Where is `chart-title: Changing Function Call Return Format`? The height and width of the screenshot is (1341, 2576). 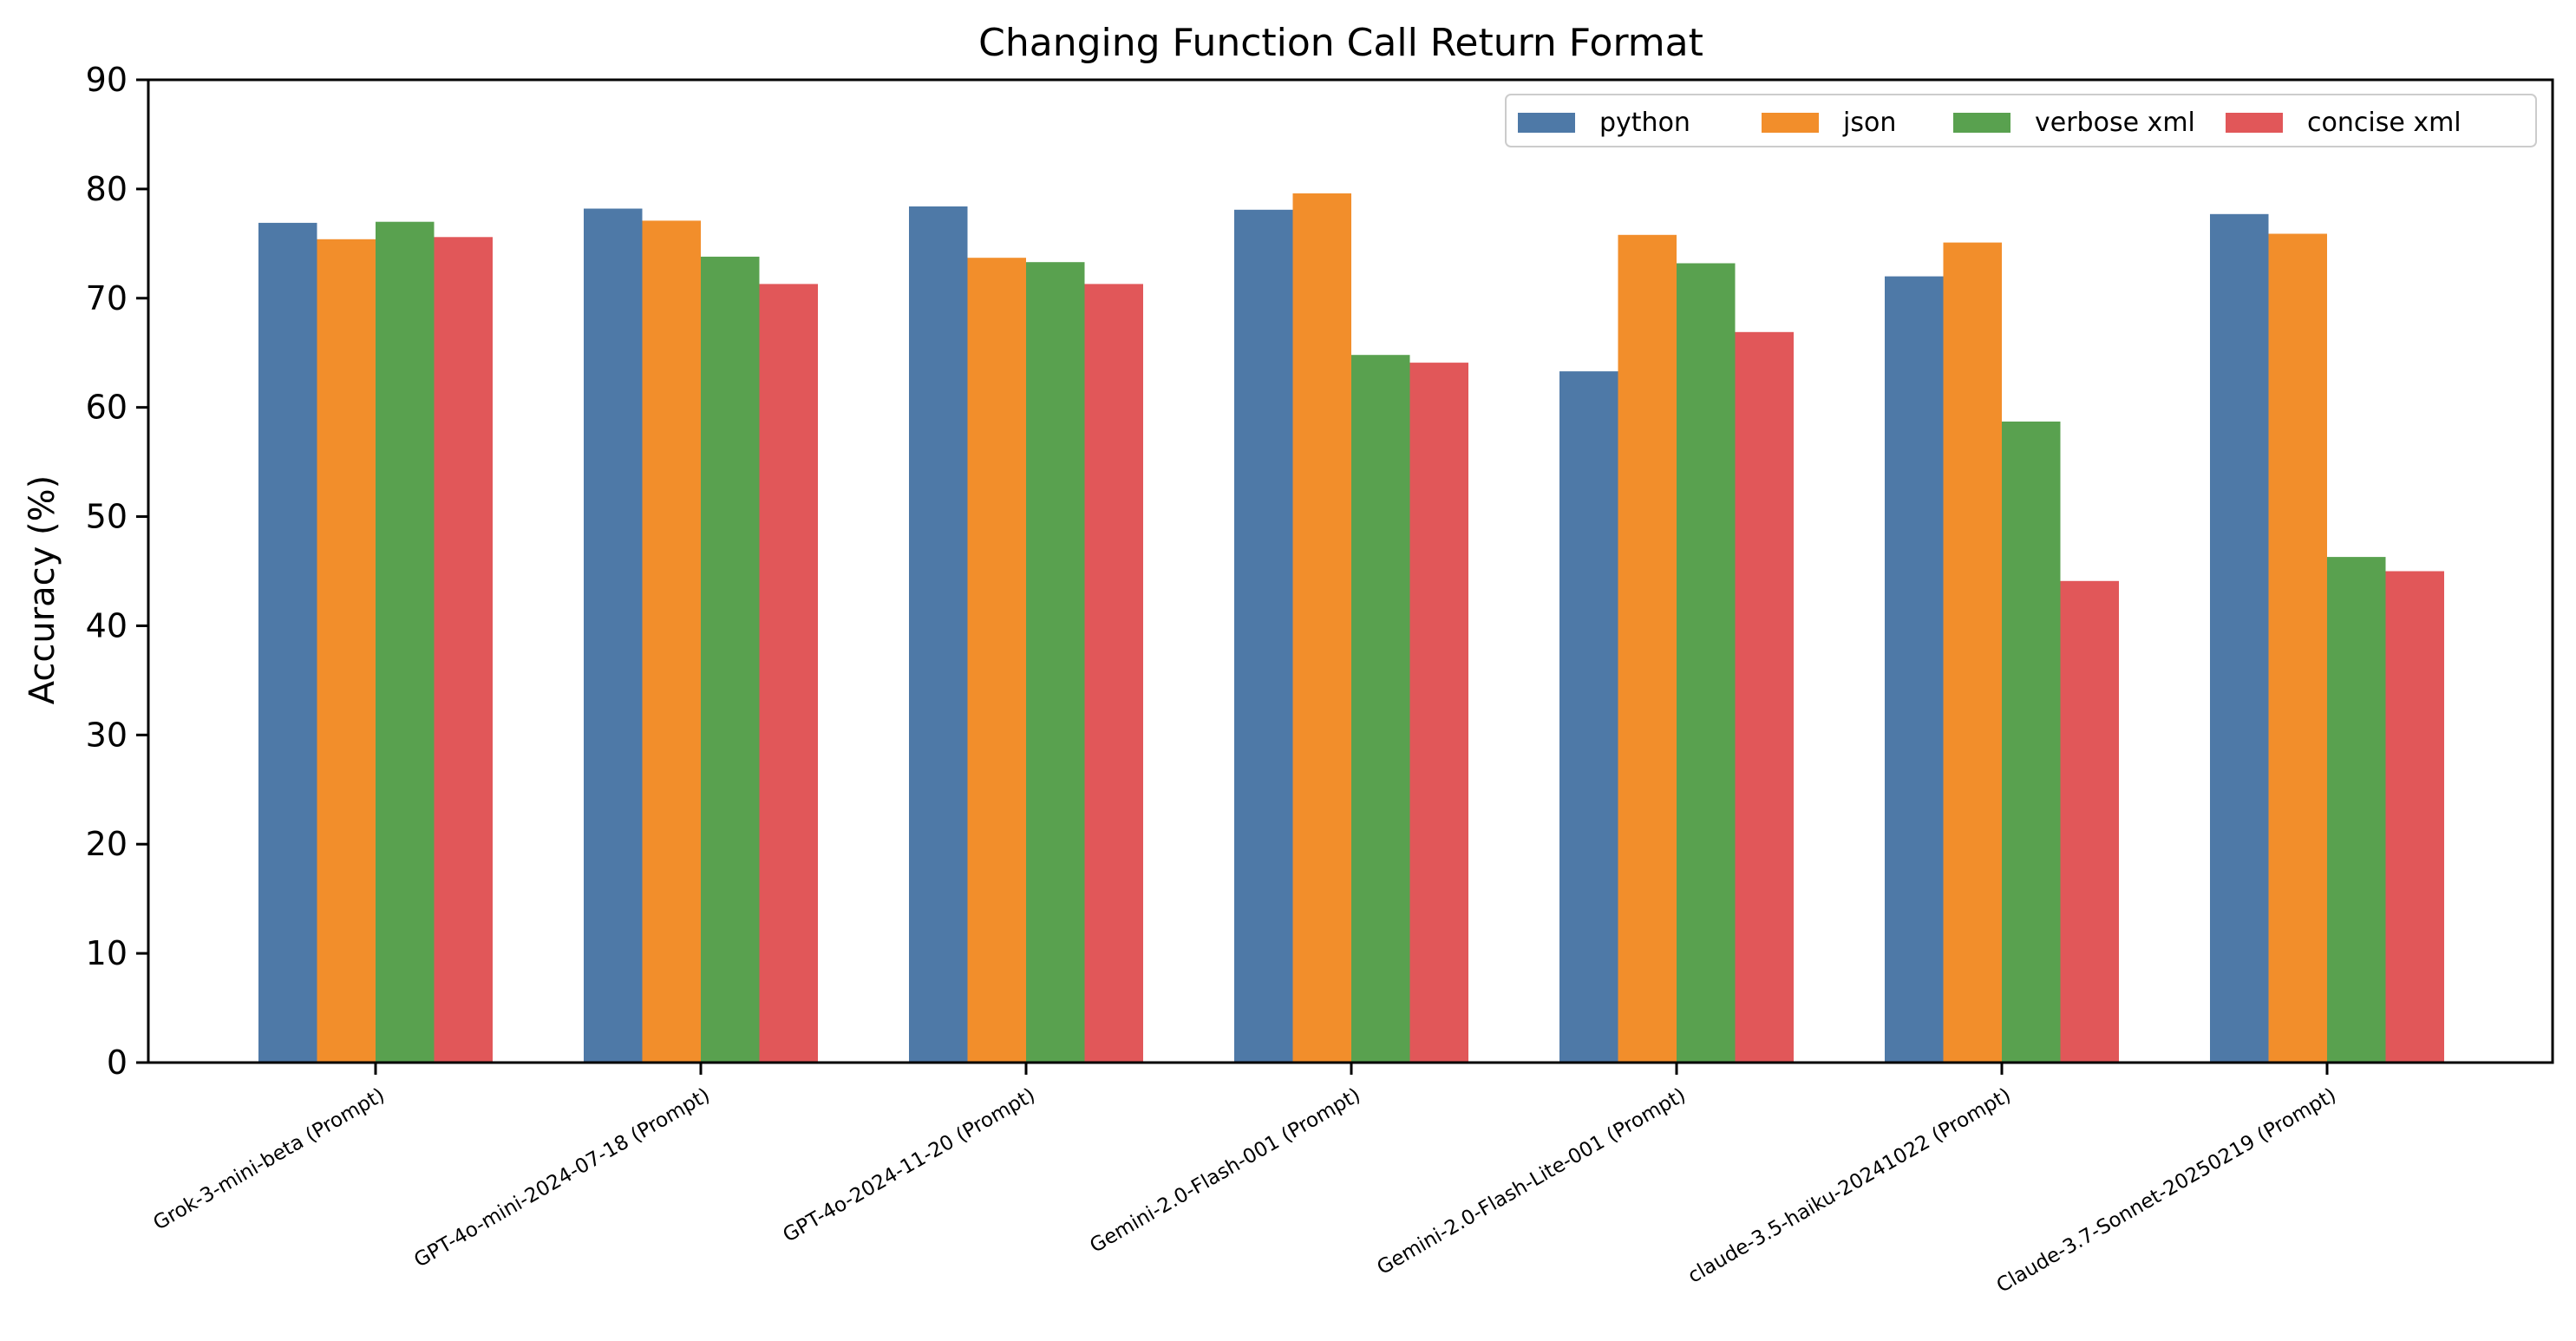
chart-title: Changing Function Call Return Format is located at coordinates (1340, 43).